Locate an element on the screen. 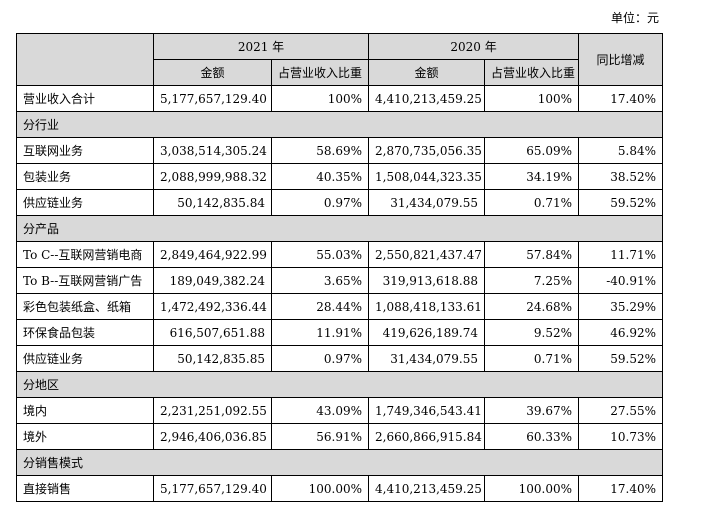 This screenshot has height=514, width=707. ratio-2021-cell: 40.35% is located at coordinates (320, 176).